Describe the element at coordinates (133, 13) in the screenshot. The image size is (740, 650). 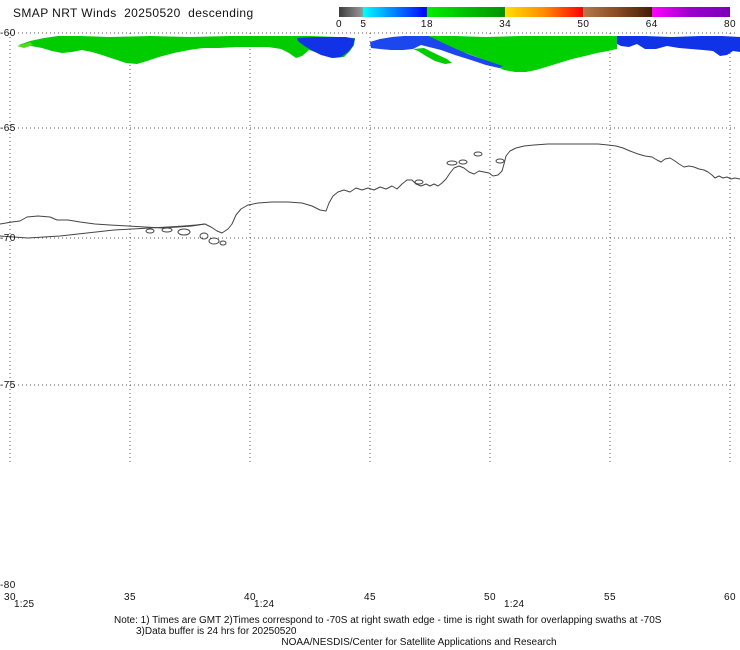
I see `plot-title: SMAP NRT Winds 20250520 descending` at that location.